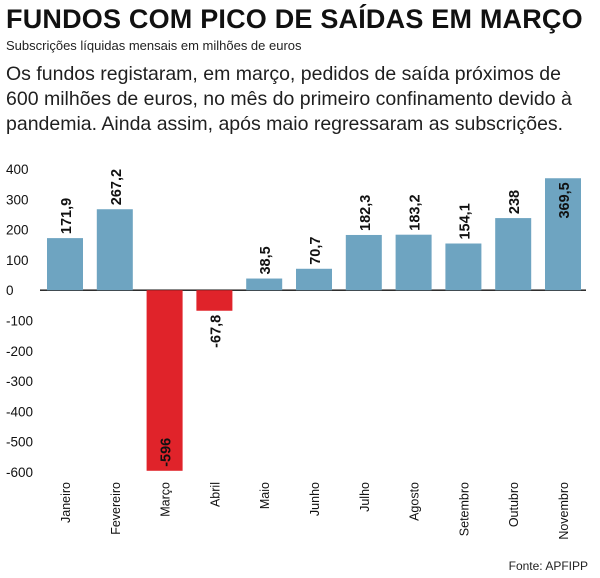 The width and height of the screenshot is (600, 578). I want to click on y-tick-label: -100, so click(19, 321).